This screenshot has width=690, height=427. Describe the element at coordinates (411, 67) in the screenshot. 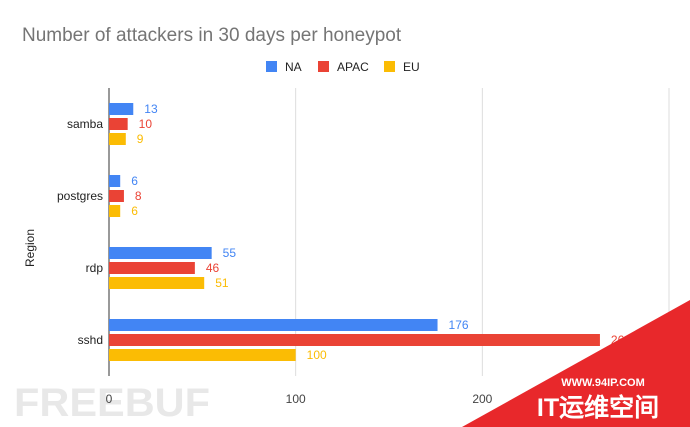

I see `legend-label-eu: EU` at that location.